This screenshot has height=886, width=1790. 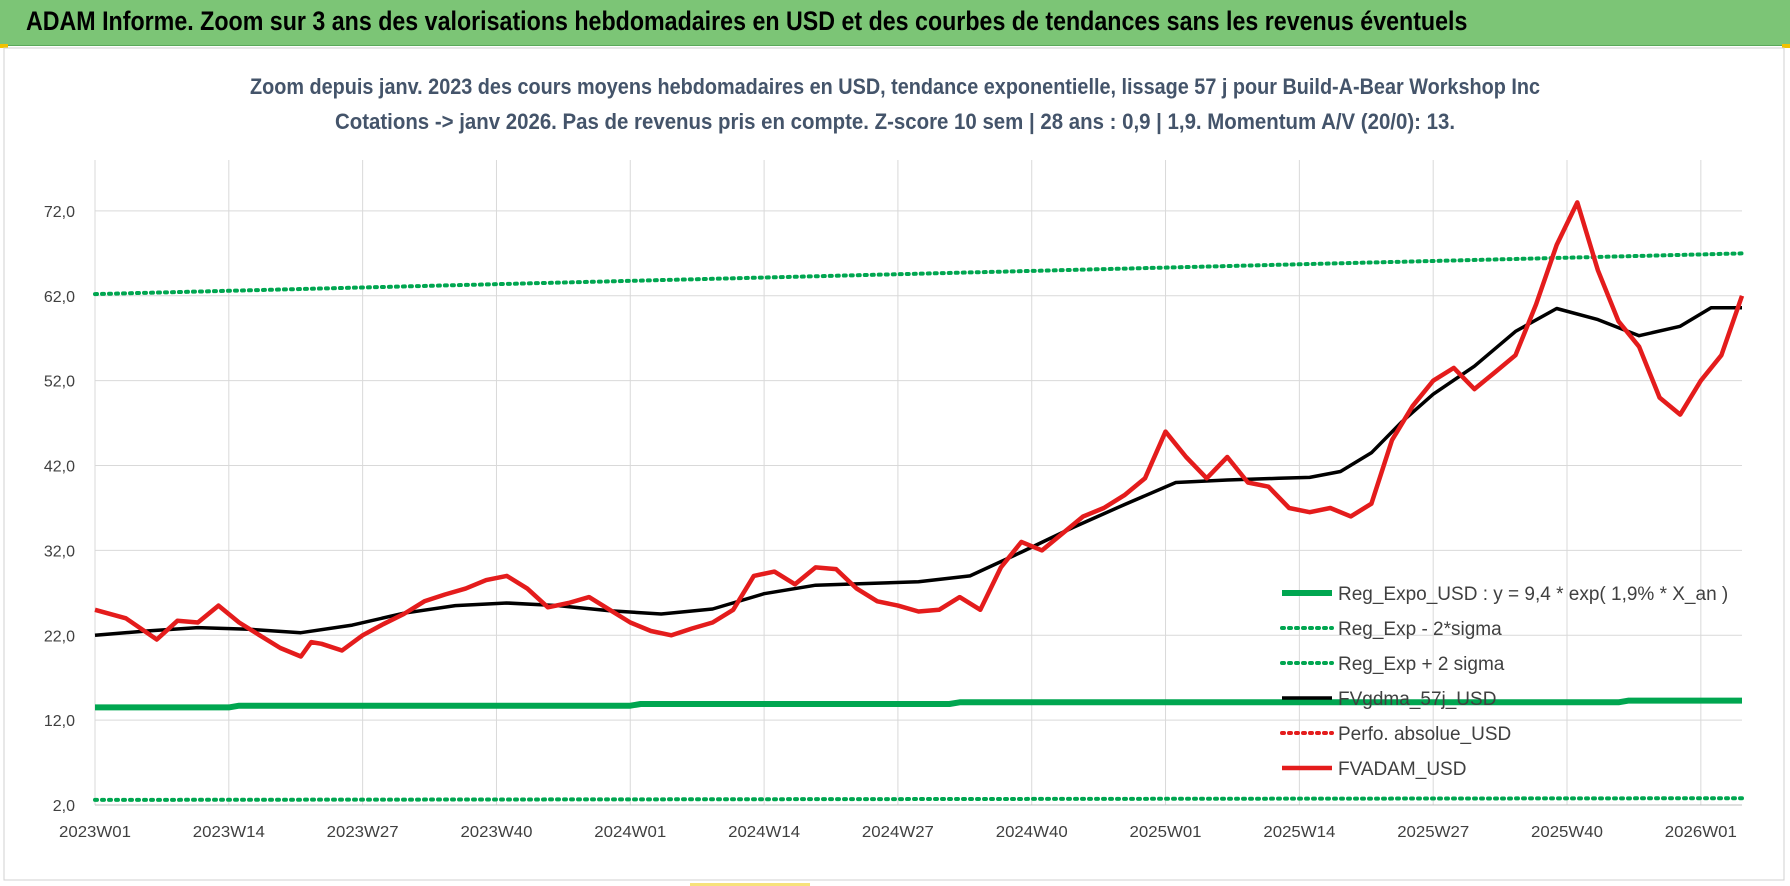 What do you see at coordinates (1421, 664) in the screenshot?
I see `legend-label: Reg_Exp + 2 sigma` at bounding box center [1421, 664].